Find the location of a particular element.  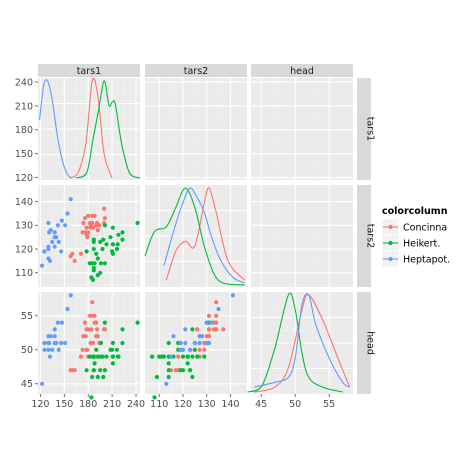

y-tick-label: 210 is located at coordinates (24, 106).